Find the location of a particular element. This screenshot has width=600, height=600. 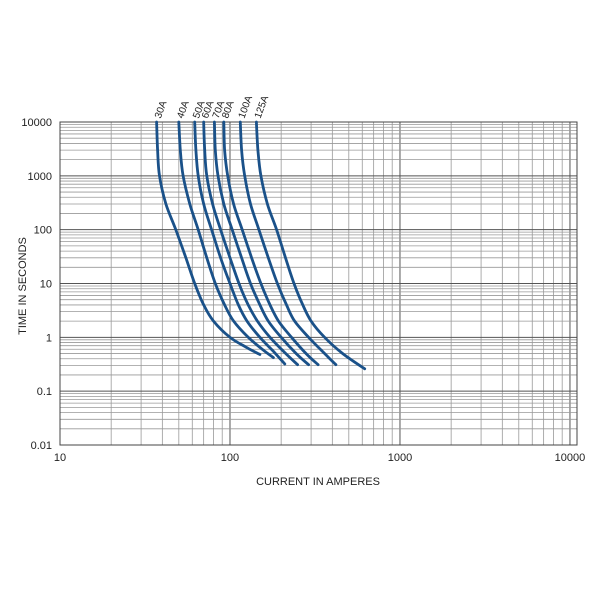

x-tick-label: 1000 is located at coordinates (400, 458).